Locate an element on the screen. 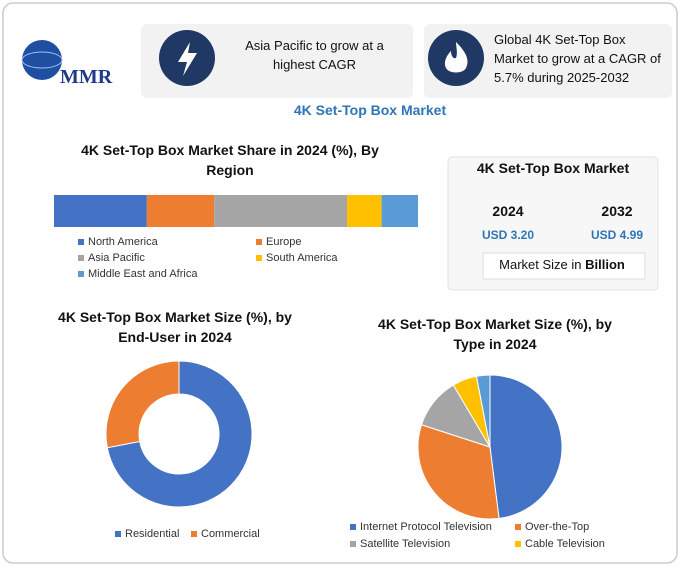 This screenshot has width=680, height=567. legend-label: Residential is located at coordinates (152, 534).